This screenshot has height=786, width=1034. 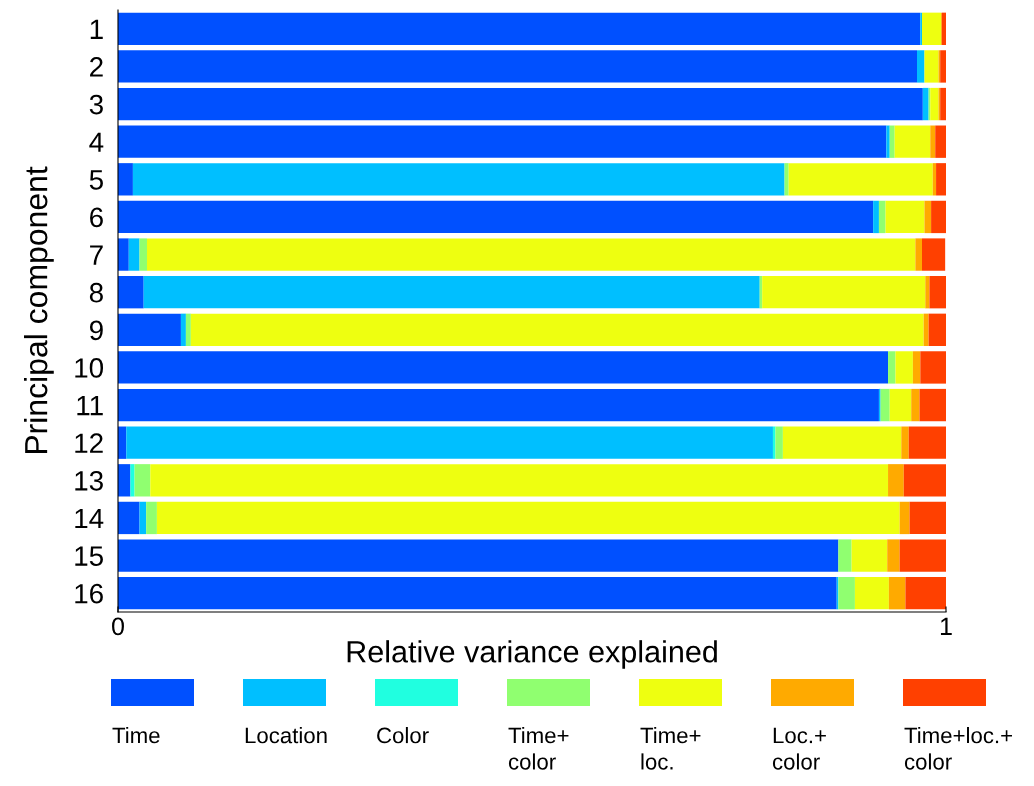 What do you see at coordinates (90, 406) in the screenshot?
I see `y-tick-label: 11` at bounding box center [90, 406].